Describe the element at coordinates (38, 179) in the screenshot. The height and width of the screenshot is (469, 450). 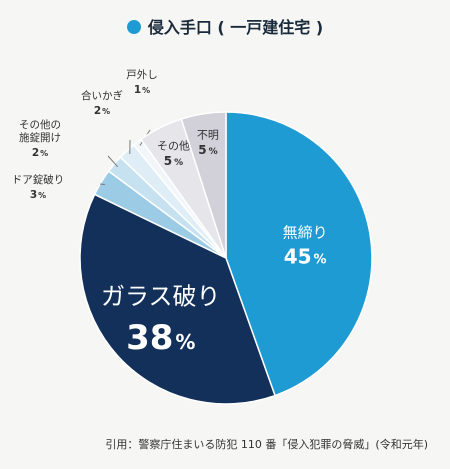
I see `slice-3-name: ドア錠破り` at that location.